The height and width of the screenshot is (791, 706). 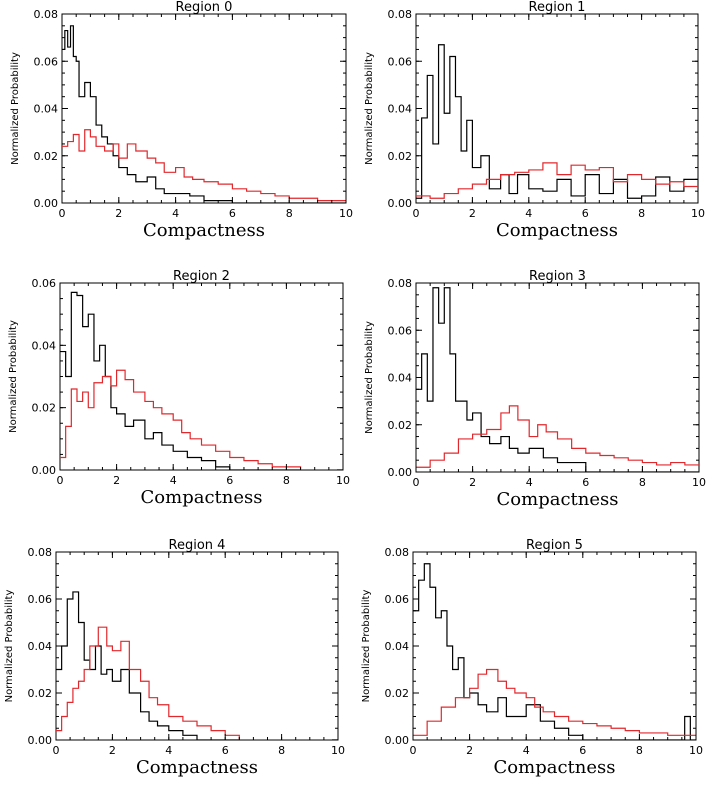 I want to click on panel-title: Region 1, so click(x=557, y=7).